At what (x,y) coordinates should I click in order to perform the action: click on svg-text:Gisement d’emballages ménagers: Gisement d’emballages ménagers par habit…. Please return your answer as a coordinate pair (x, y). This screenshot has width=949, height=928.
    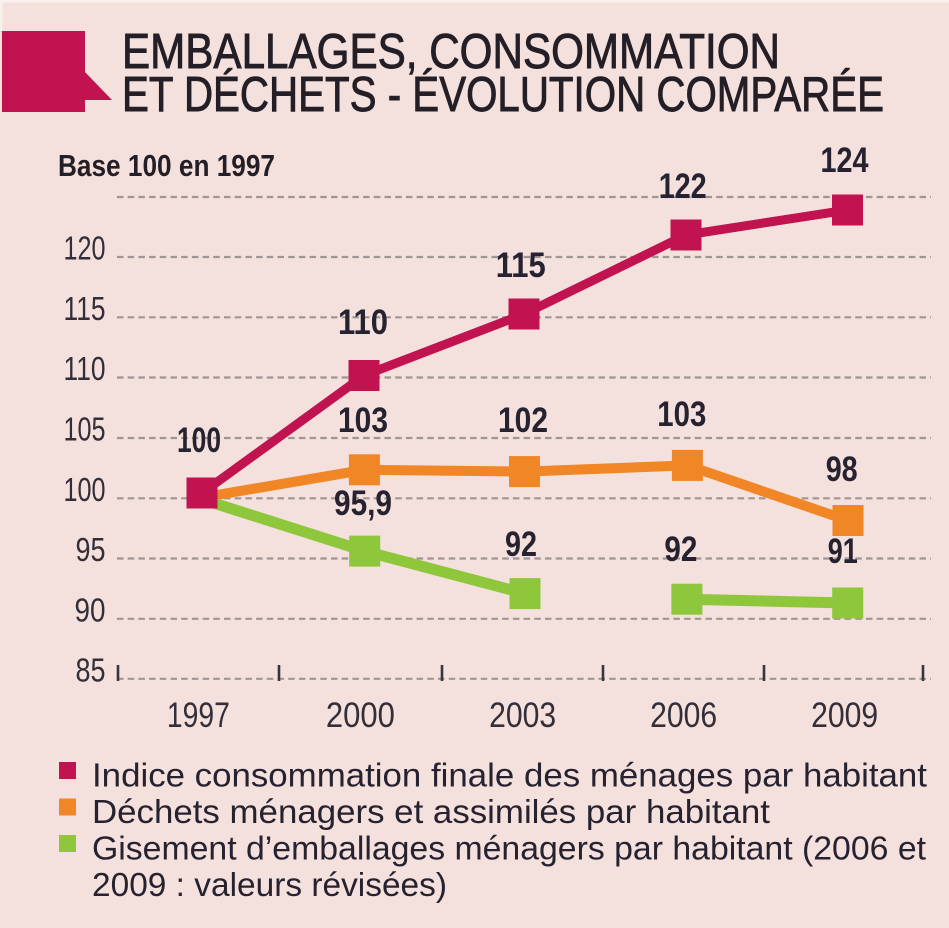
    Looking at the image, I should click on (509, 848).